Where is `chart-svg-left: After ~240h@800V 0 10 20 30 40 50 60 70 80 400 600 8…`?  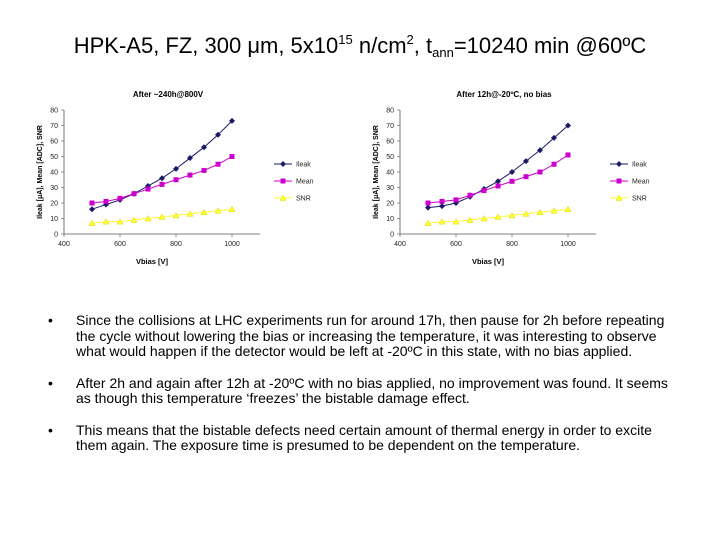 chart-svg-left: After ~240h@800V 0 10 20 30 40 50 60 70 80 400 600 8… is located at coordinates (175, 178).